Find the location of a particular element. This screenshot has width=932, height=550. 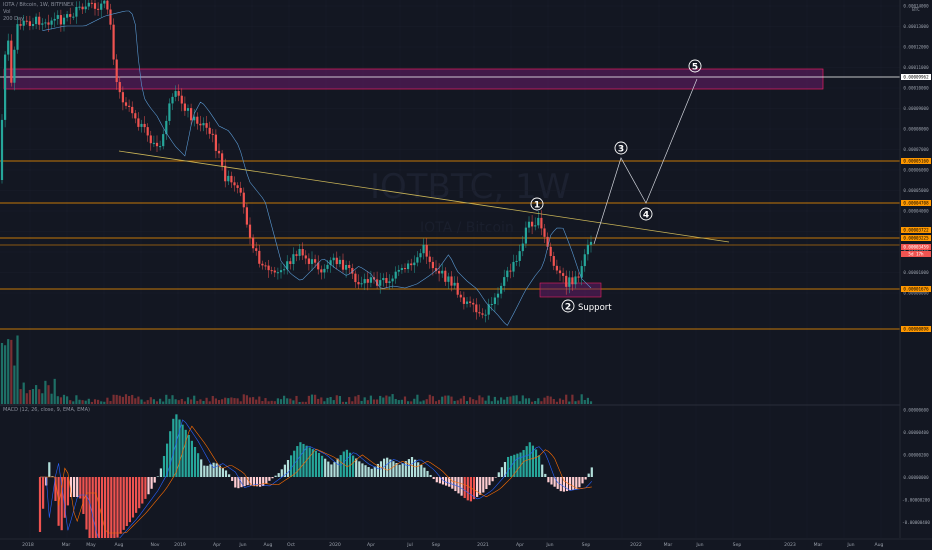

support-zone is located at coordinates (570, 290).